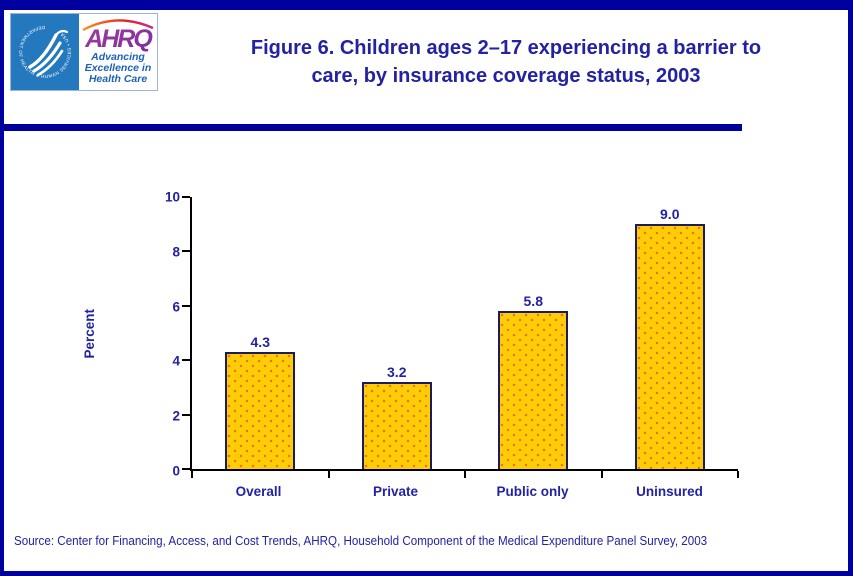  Describe the element at coordinates (532, 491) in the screenshot. I see `category-label: Public only` at that location.